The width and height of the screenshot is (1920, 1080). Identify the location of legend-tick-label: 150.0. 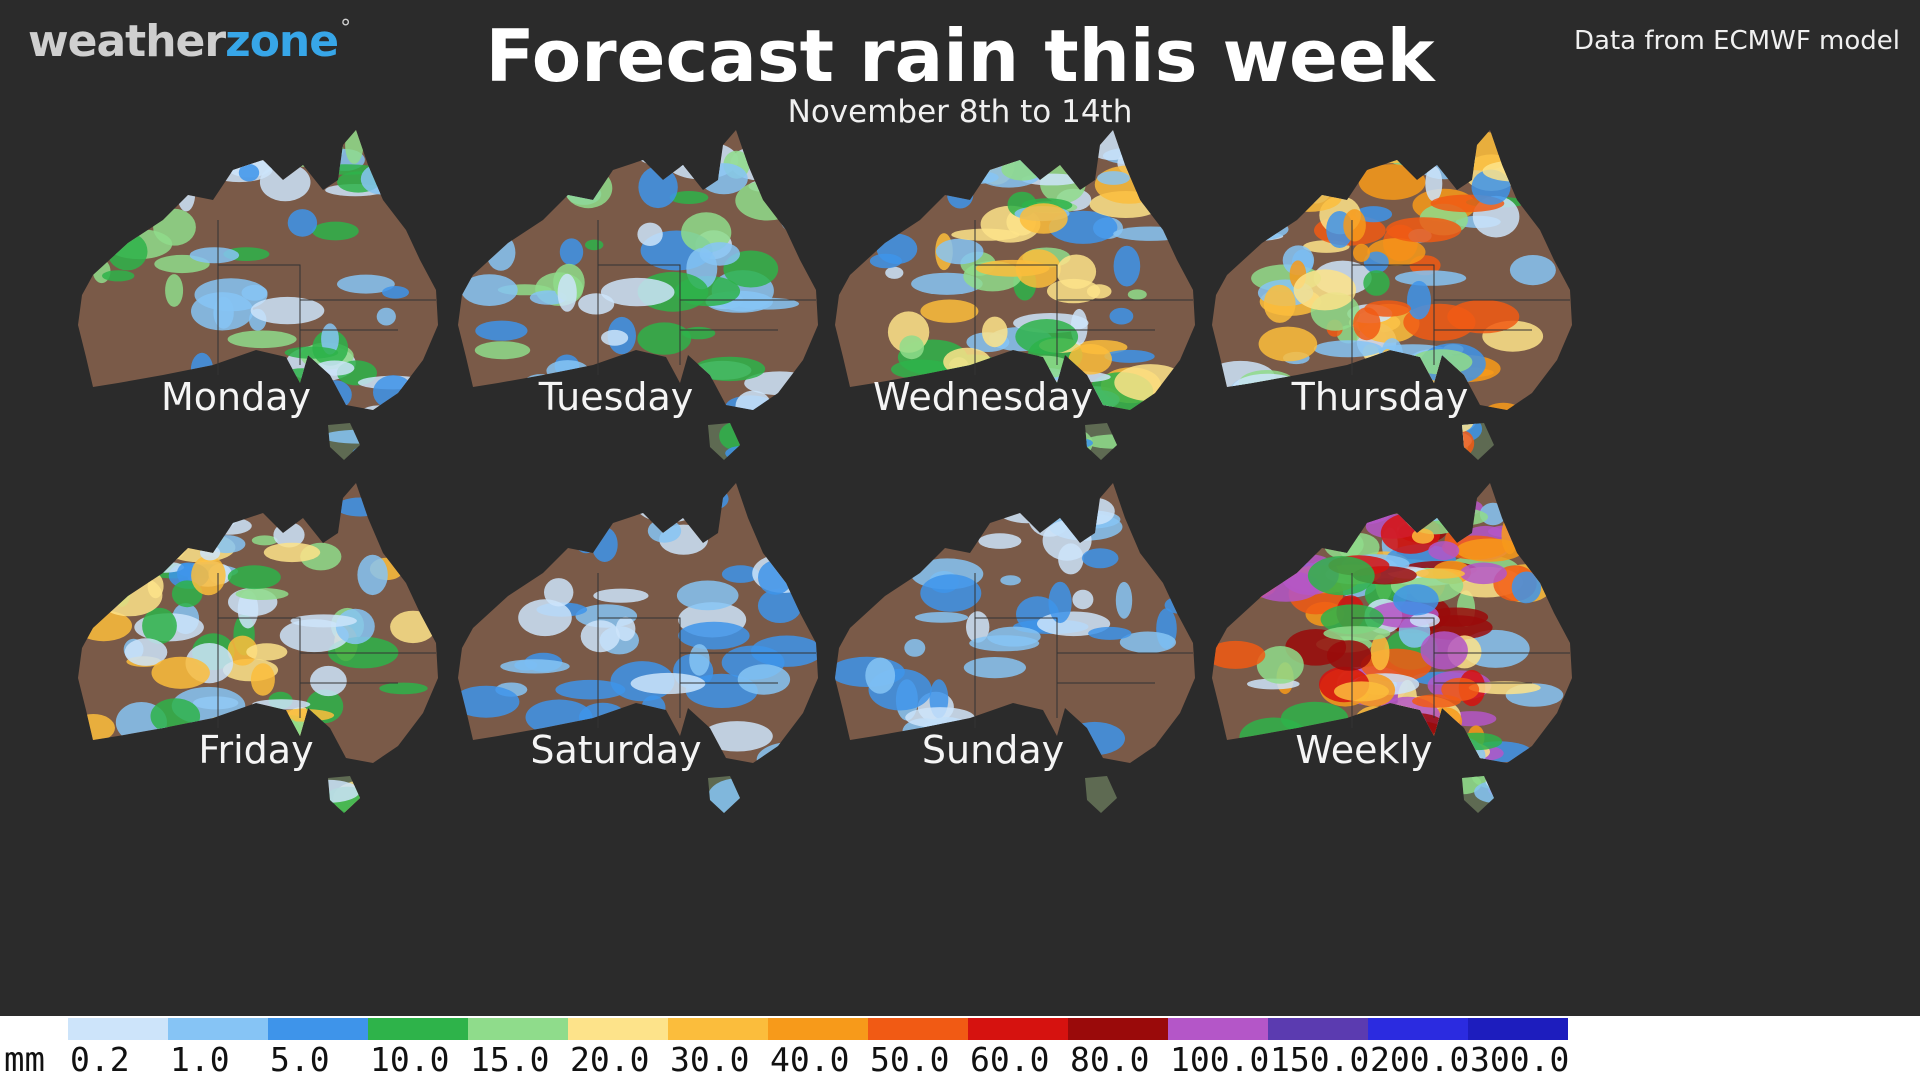
(1320, 1059).